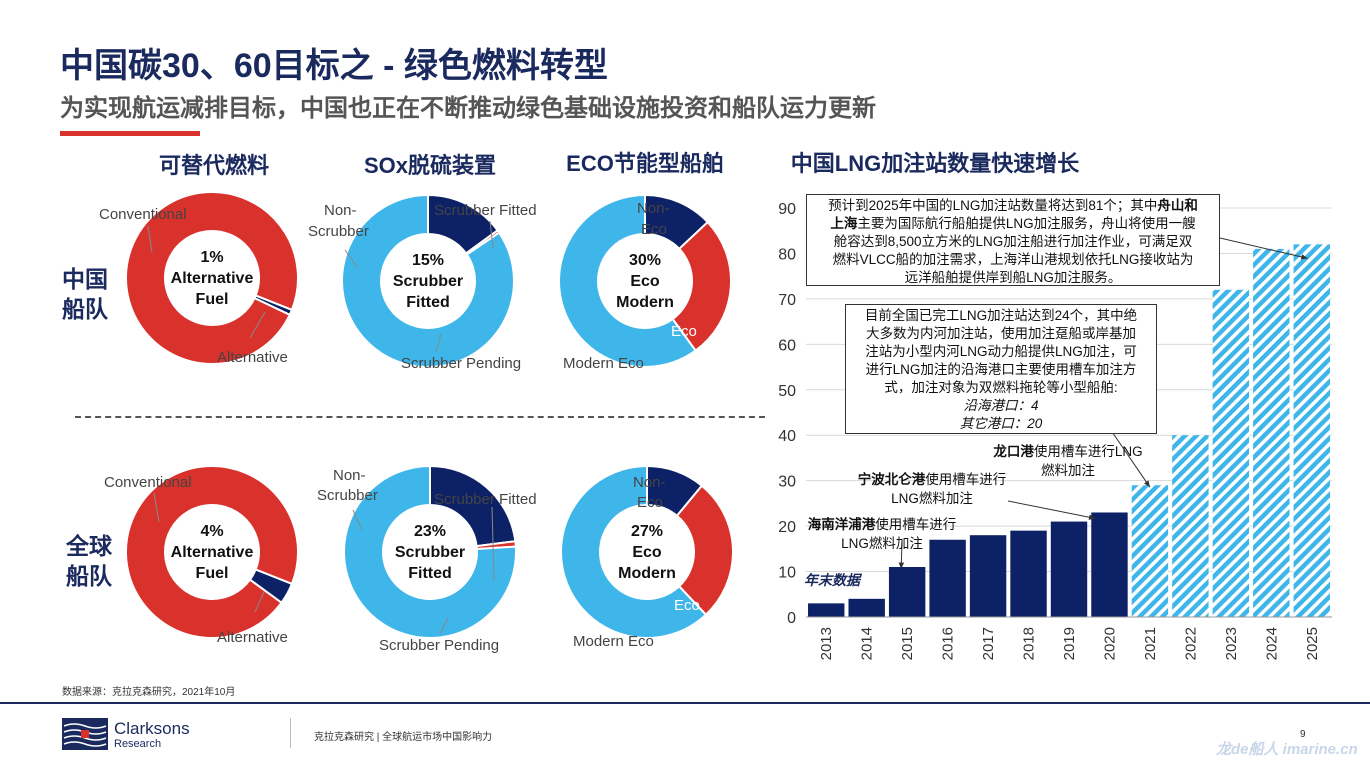 The width and height of the screenshot is (1370, 764). I want to click on bar-2017, so click(988, 576).